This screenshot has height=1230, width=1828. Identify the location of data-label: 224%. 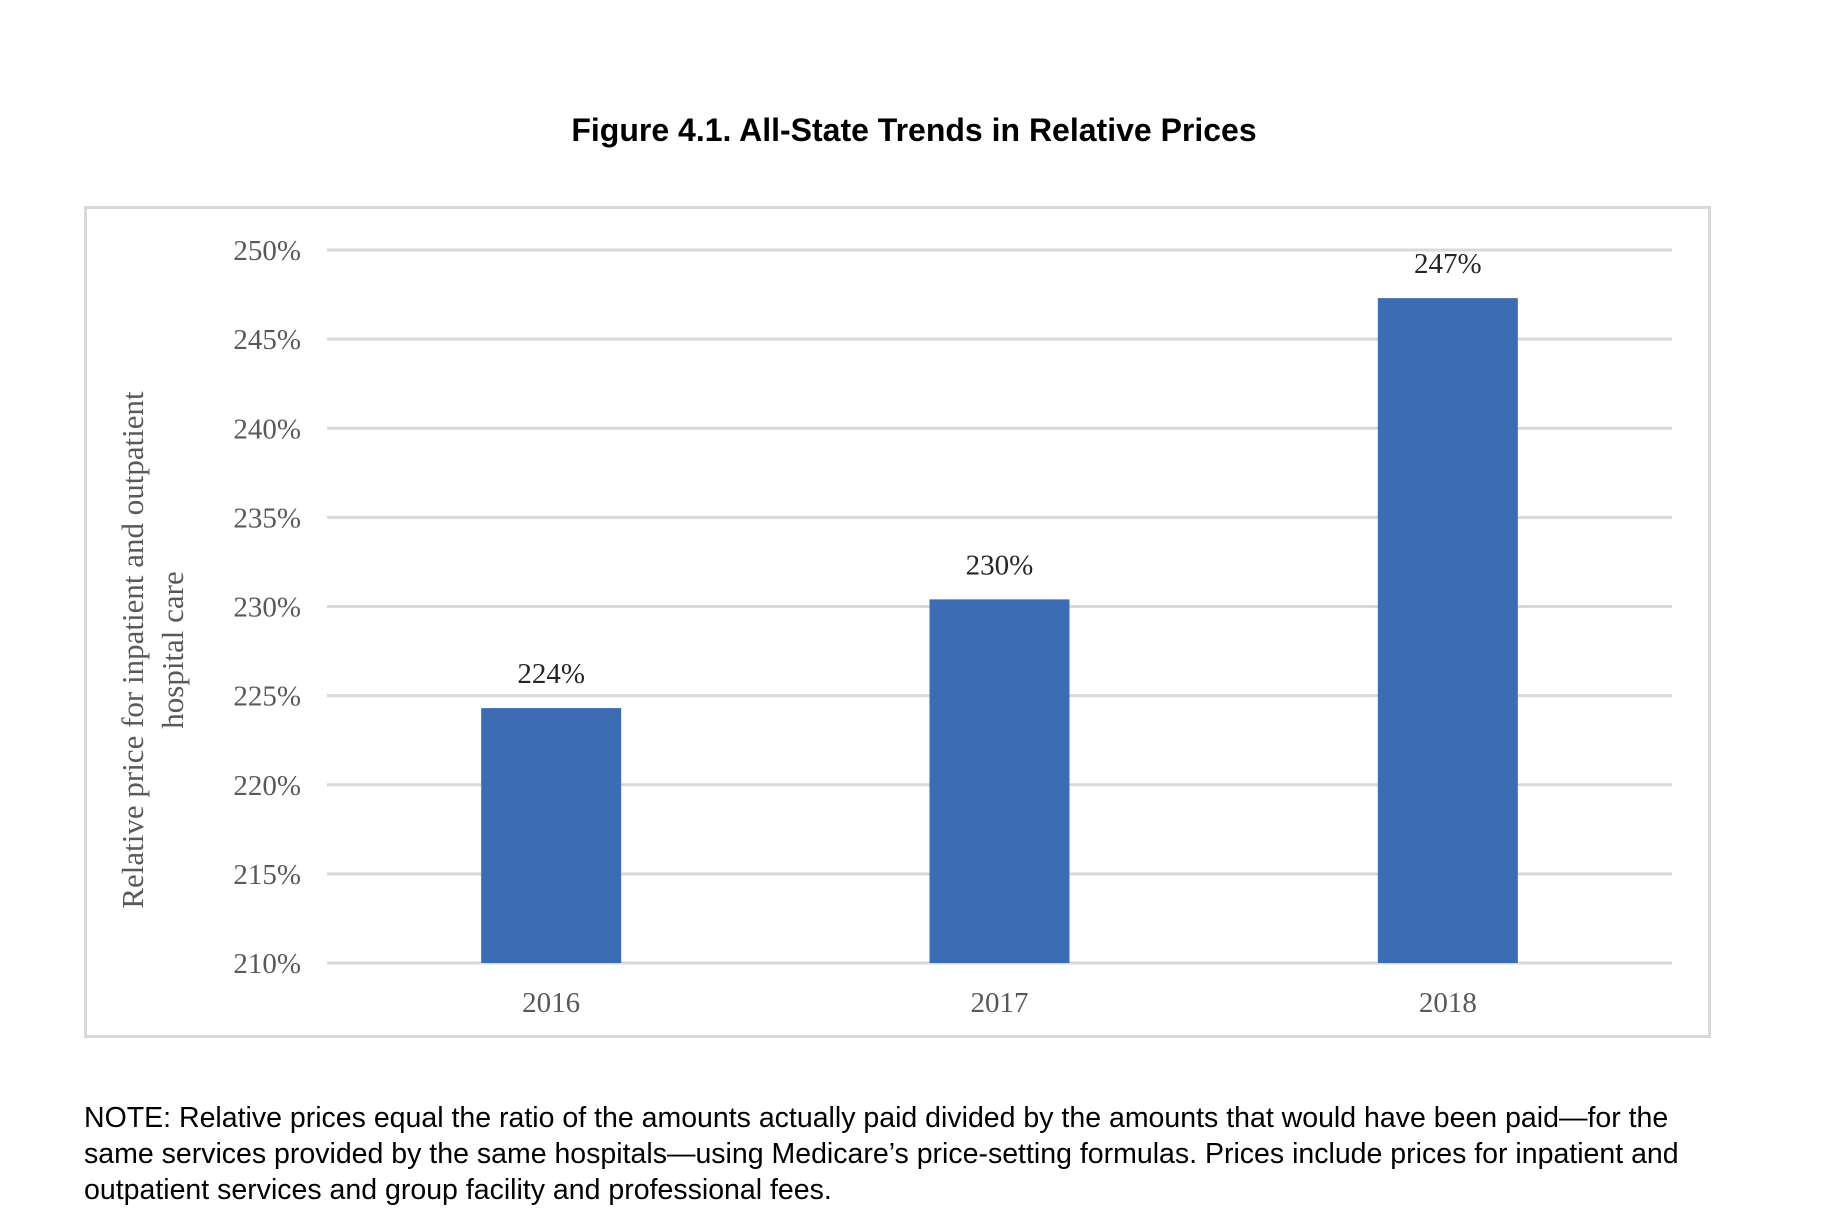
(551, 674).